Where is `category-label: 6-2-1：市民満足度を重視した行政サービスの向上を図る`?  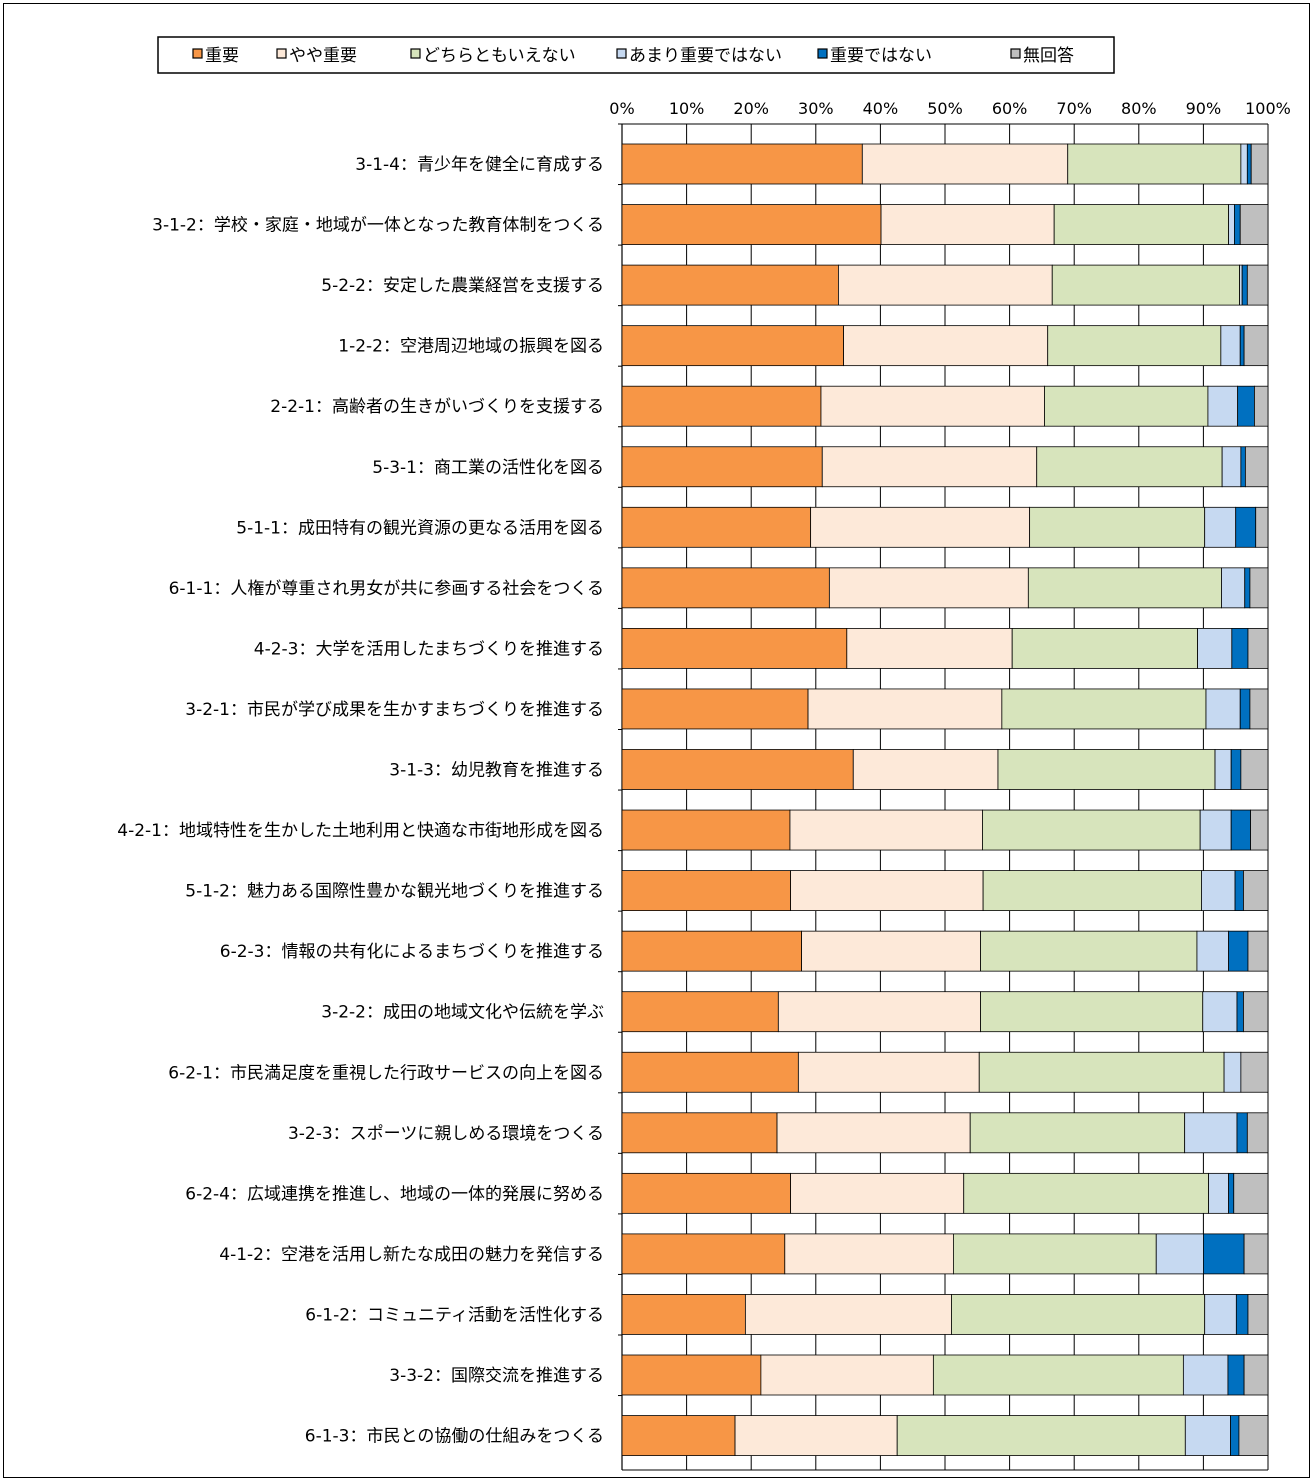
category-label: 6-2-1：市民満足度を重視した行政サービスの向上を図る is located at coordinates (386, 1073).